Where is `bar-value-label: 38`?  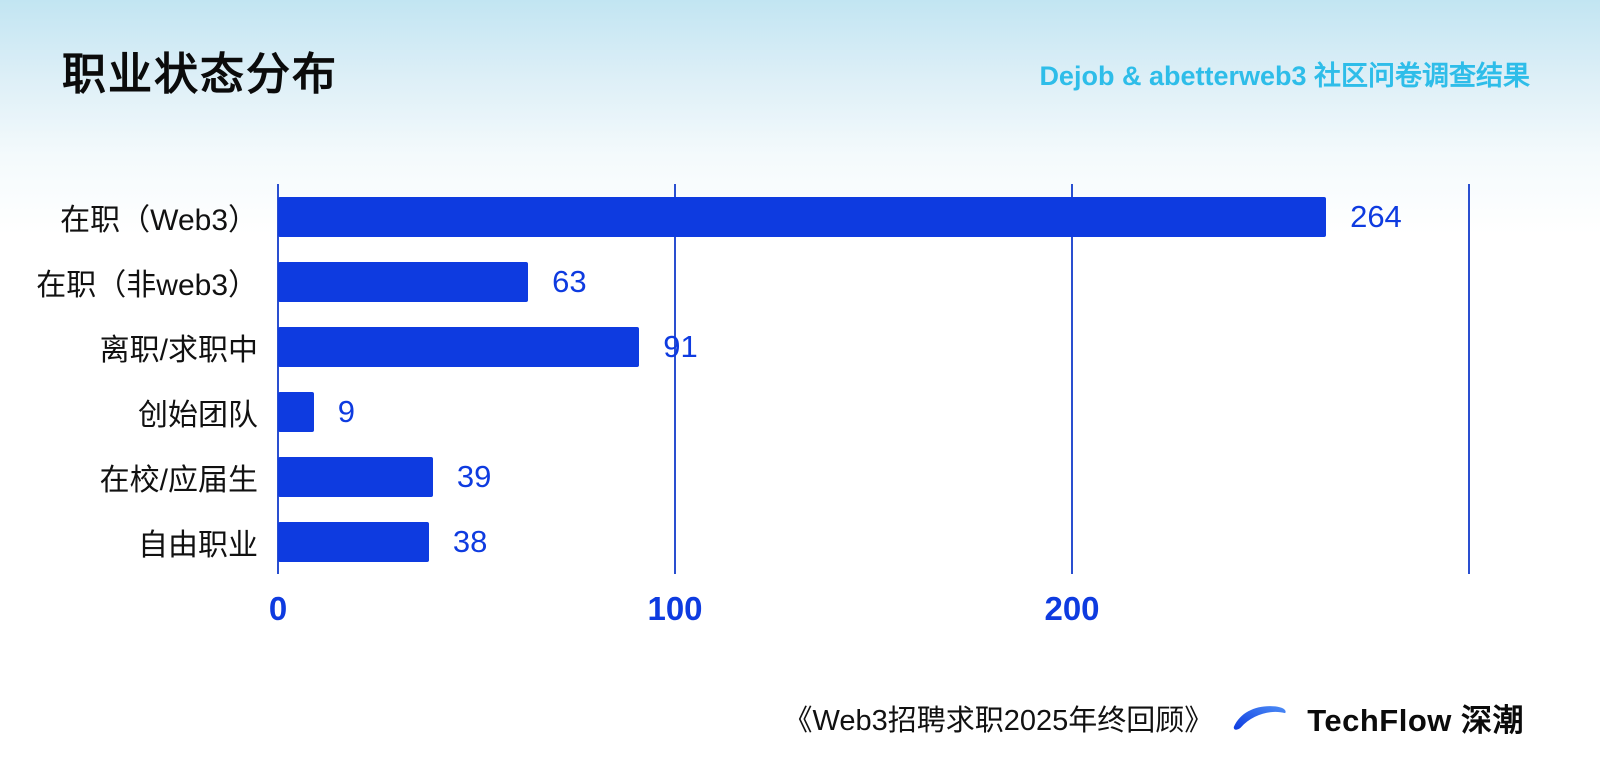
bar-value-label: 38 is located at coordinates (470, 541).